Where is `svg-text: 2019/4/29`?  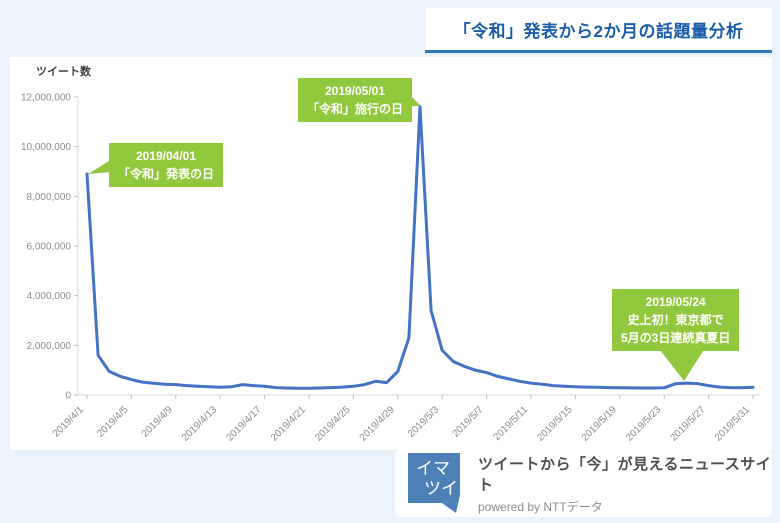
svg-text: 2019/4/29 is located at coordinates (378, 424).